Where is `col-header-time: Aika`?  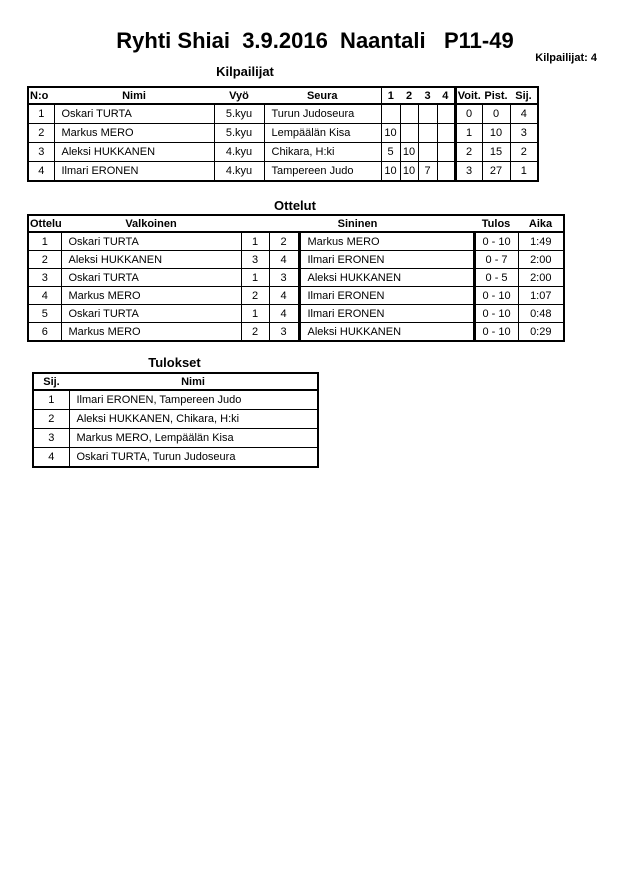 col-header-time: Aika is located at coordinates (541, 224).